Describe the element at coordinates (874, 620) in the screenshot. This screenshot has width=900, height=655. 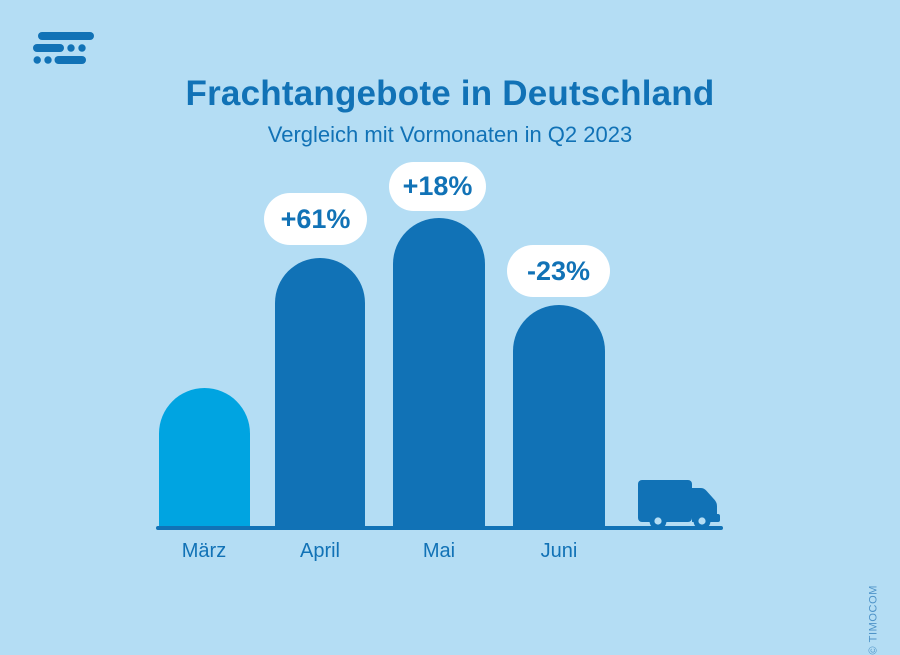
I see `copyright-notice: © TIMOCOM` at that location.